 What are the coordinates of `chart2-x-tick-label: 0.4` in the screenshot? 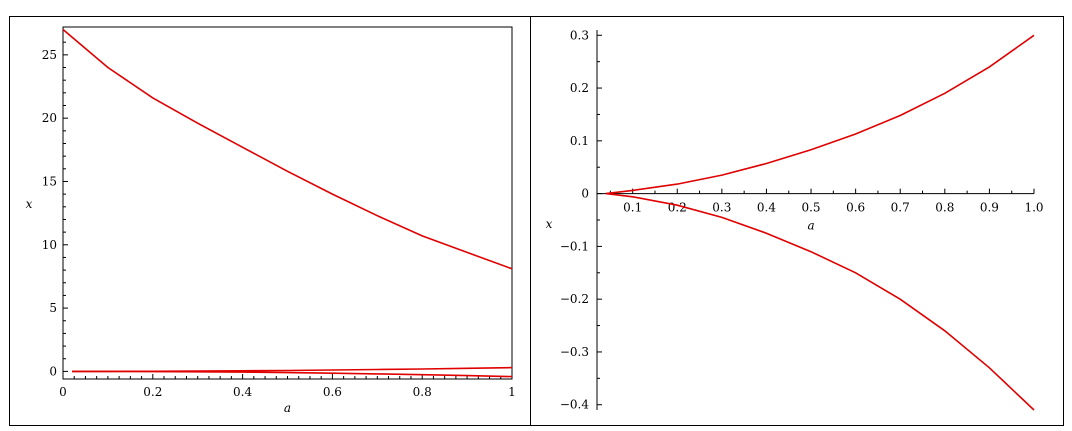 It's located at (766, 208).